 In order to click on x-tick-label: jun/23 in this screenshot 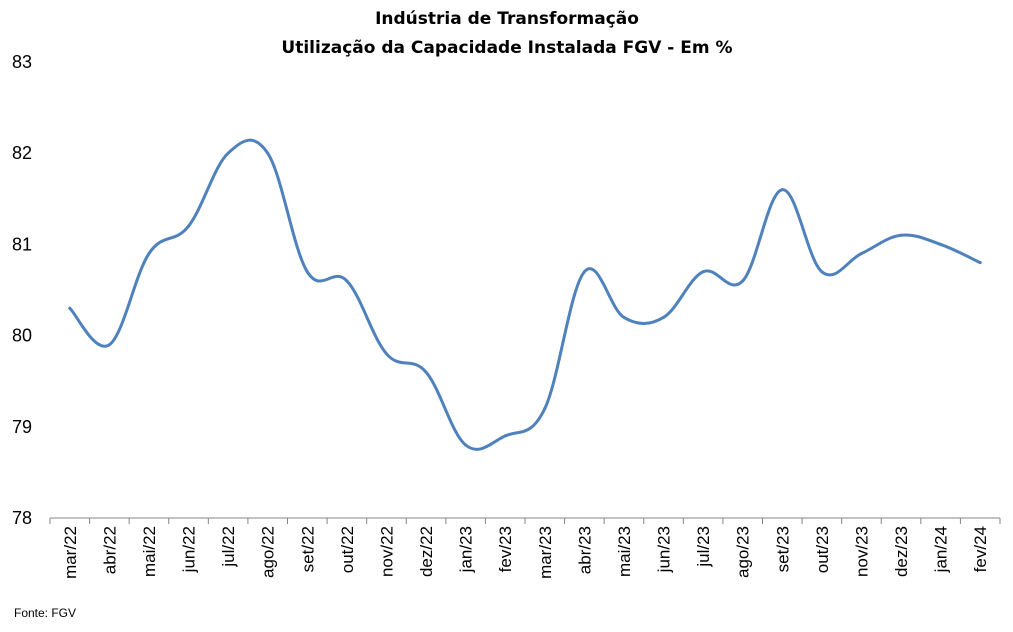, I will do `click(664, 549)`.